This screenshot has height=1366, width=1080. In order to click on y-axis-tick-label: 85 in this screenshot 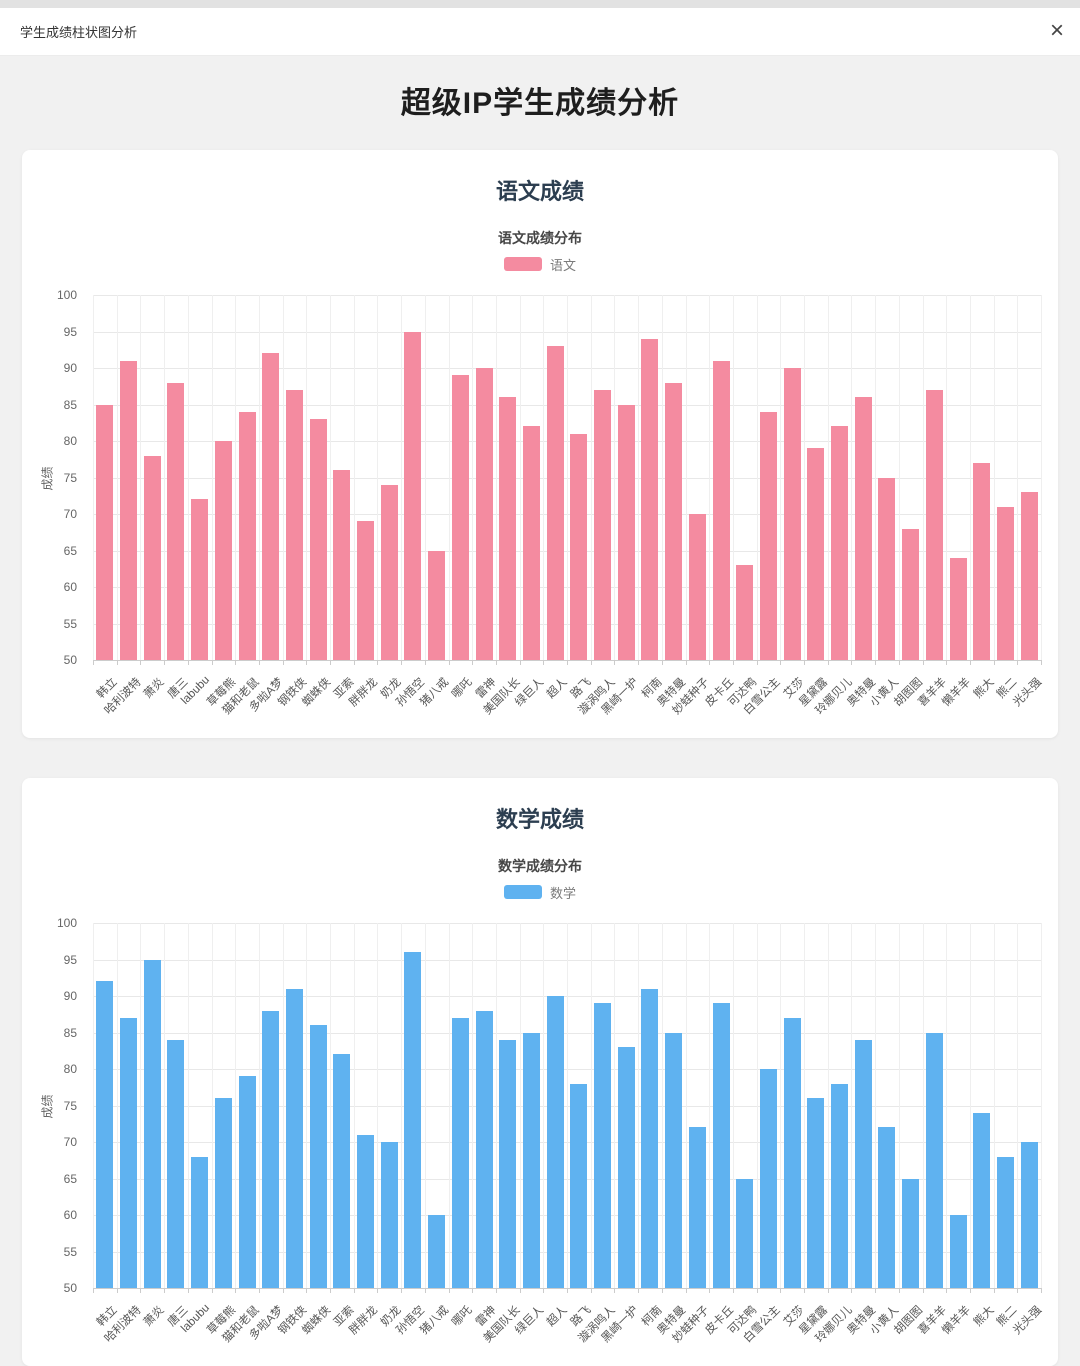, I will do `click(70, 404)`.